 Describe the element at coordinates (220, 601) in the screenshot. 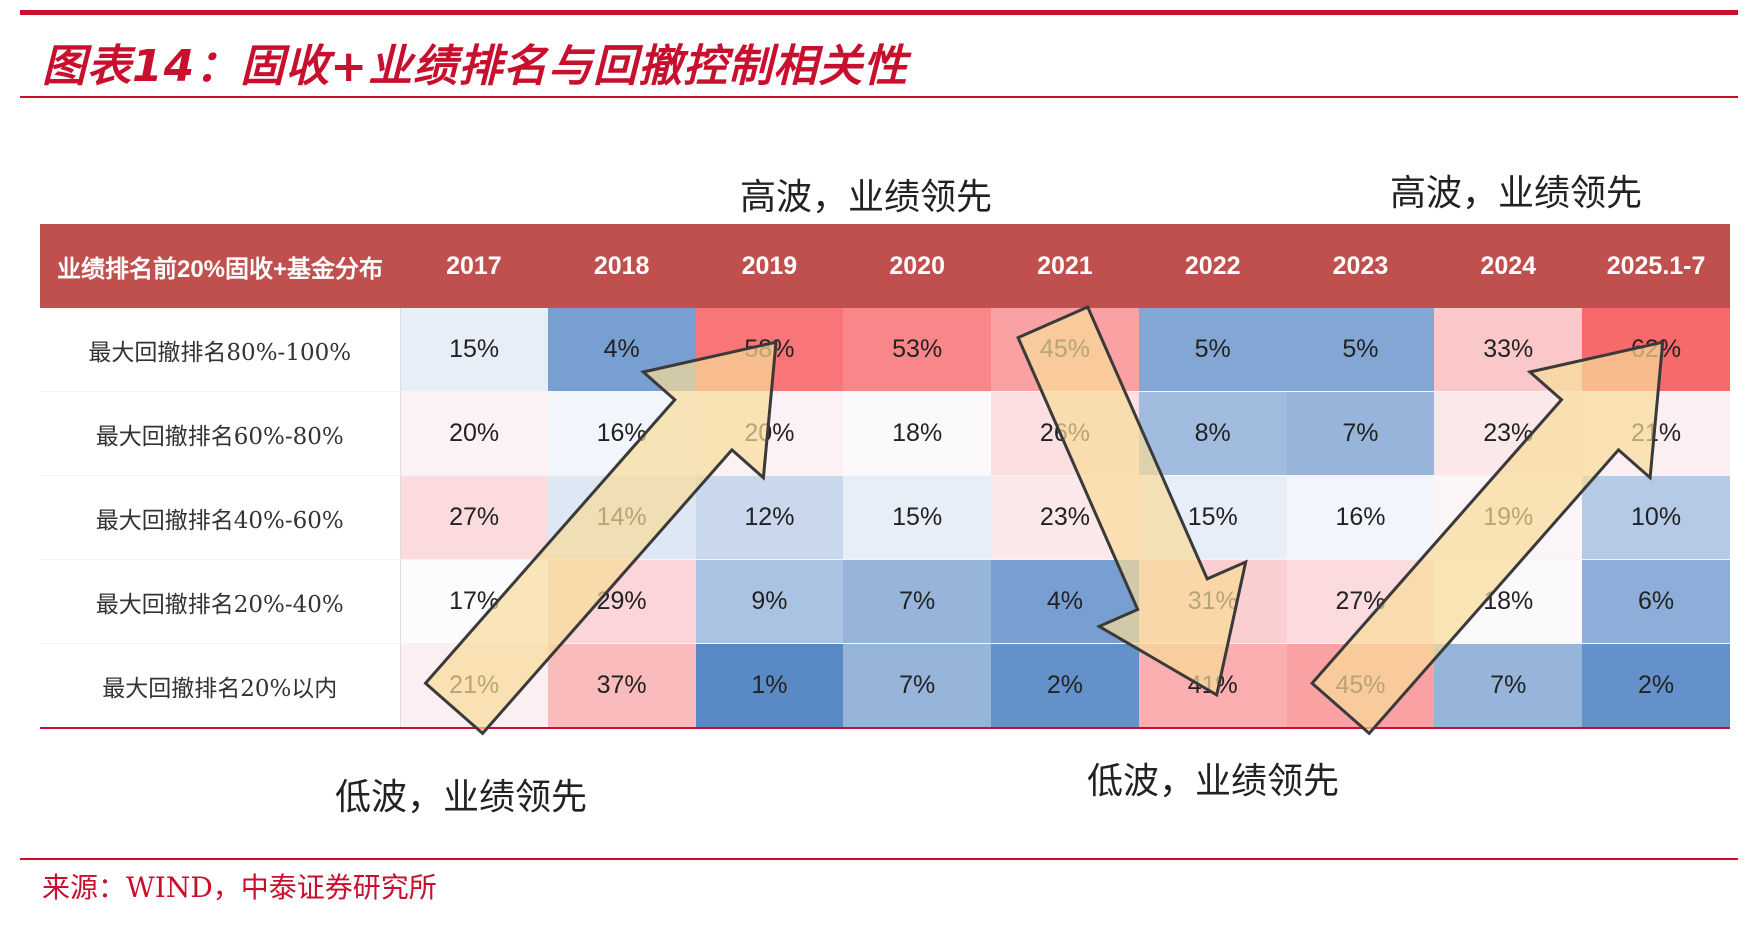

I see `row-label: 最大回撤排名20%-40%` at that location.